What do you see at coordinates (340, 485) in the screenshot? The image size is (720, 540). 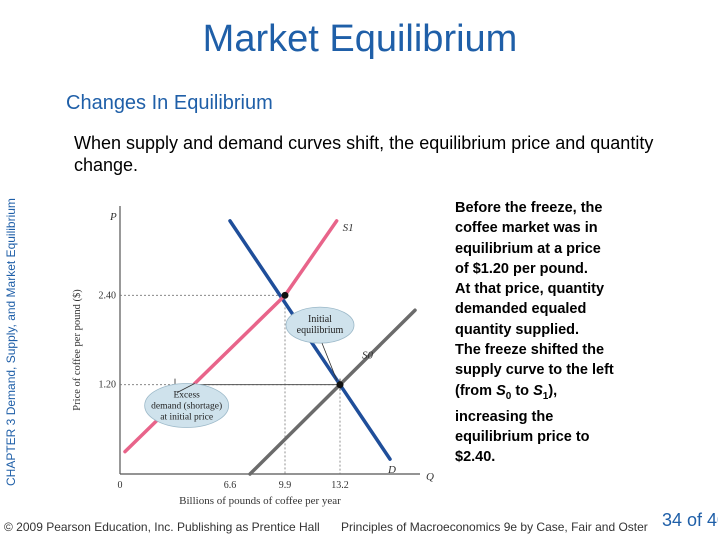 I see `x-tick-label: 13.2` at bounding box center [340, 485].